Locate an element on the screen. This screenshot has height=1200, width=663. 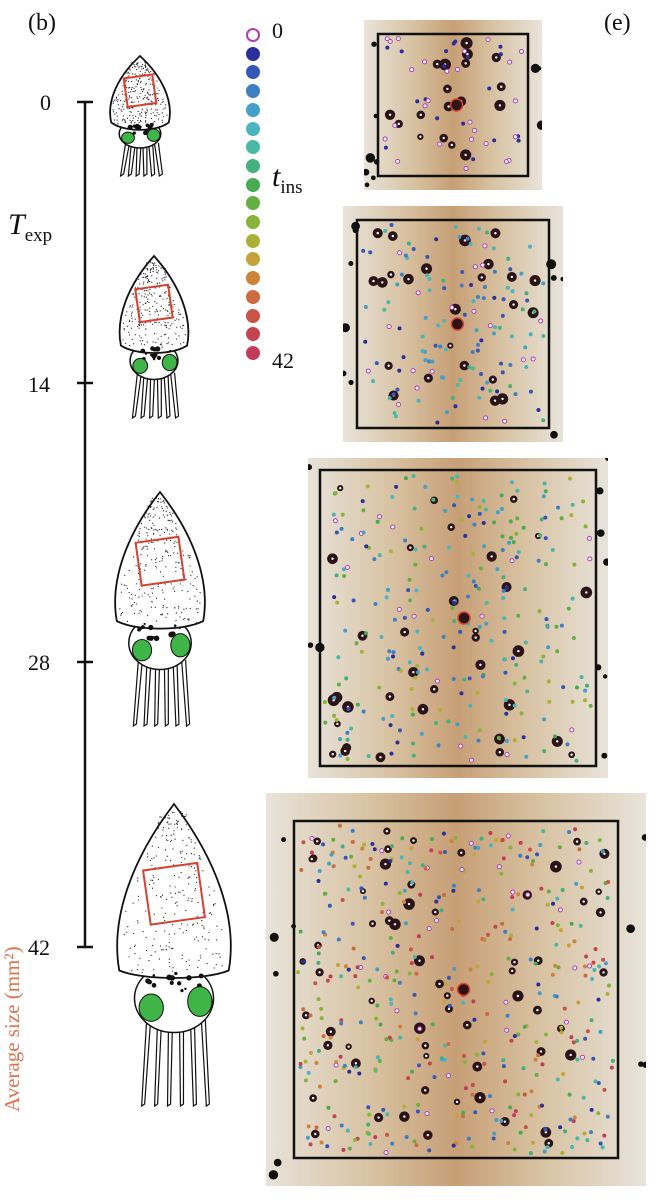
tick-label-42: 42 is located at coordinates (39, 947).